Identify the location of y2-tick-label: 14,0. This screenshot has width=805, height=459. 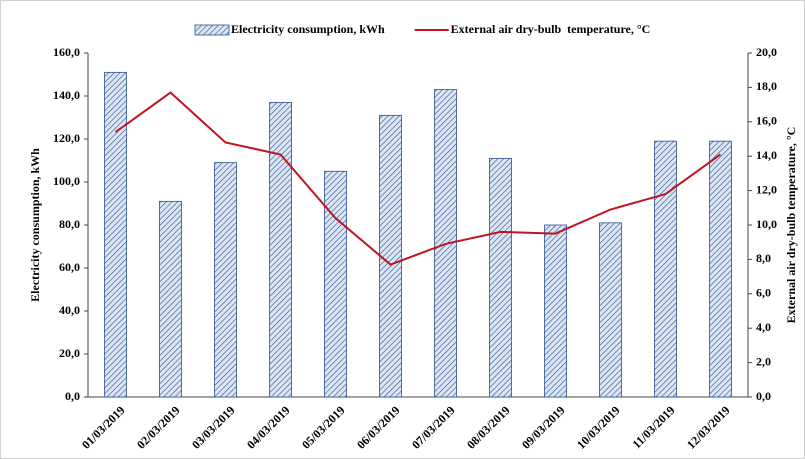
(766, 155).